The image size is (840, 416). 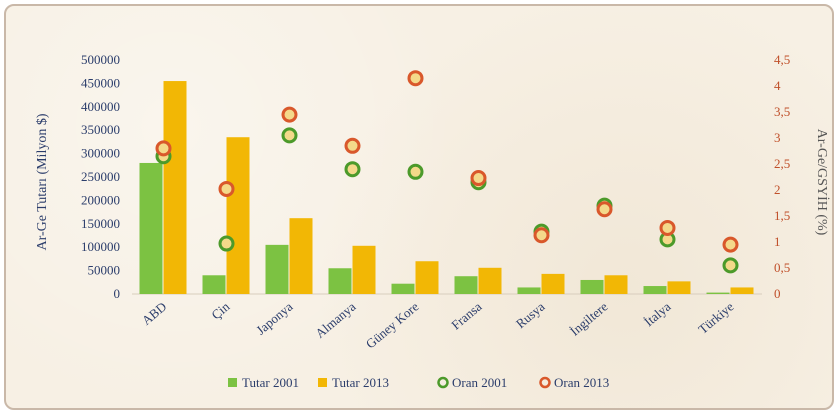 What do you see at coordinates (100, 82) in the screenshot?
I see `y-left-tick-label: 450000` at bounding box center [100, 82].